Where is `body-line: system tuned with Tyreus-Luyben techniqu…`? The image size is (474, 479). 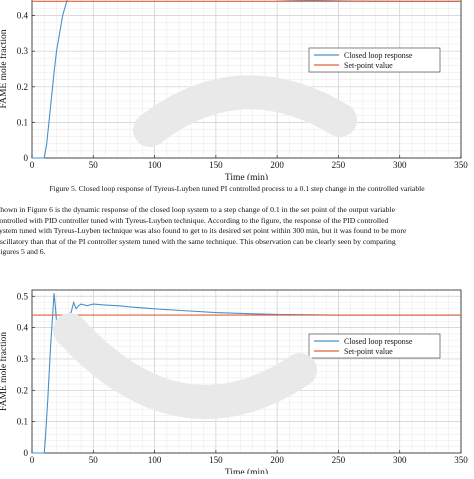
body-line: system tuned with Tyreus-Luyben techniqu… is located at coordinates (203, 231).